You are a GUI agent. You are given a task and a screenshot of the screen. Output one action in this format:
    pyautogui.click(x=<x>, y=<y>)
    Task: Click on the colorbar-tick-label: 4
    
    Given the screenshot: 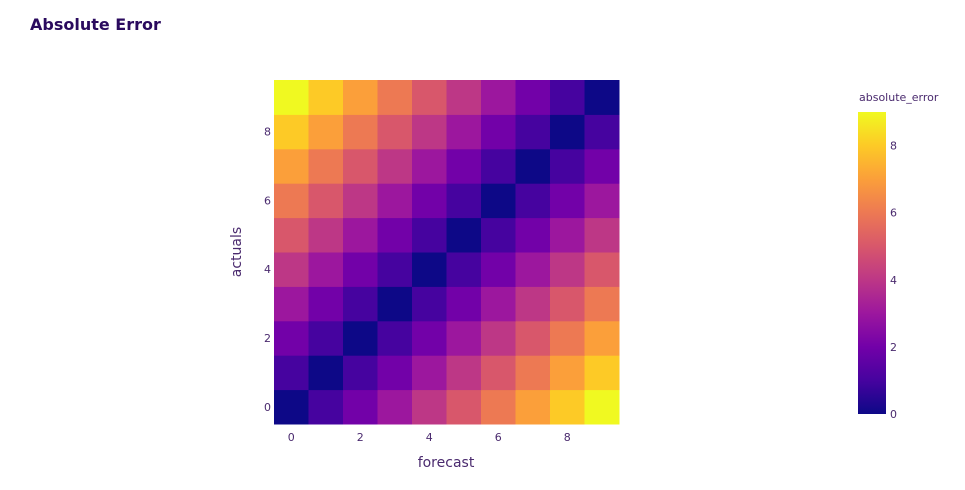 What is the action you would take?
    pyautogui.click(x=893, y=280)
    